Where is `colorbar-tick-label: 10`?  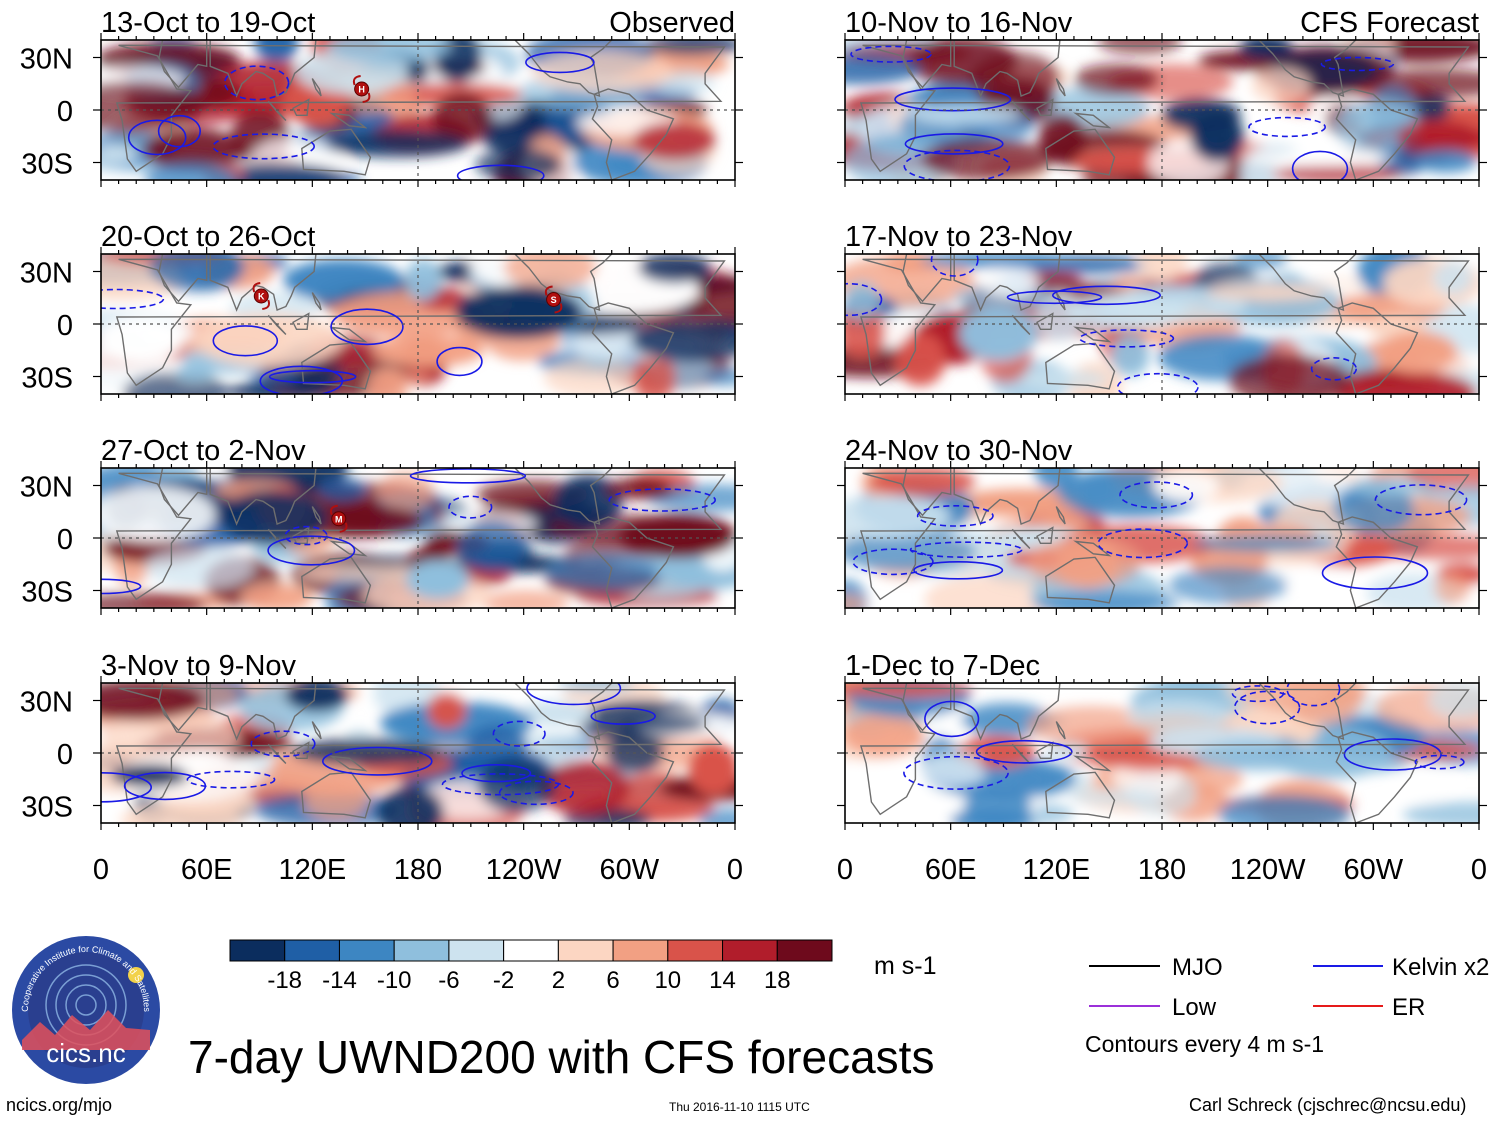
colorbar-tick-label: 10 is located at coordinates (667, 980).